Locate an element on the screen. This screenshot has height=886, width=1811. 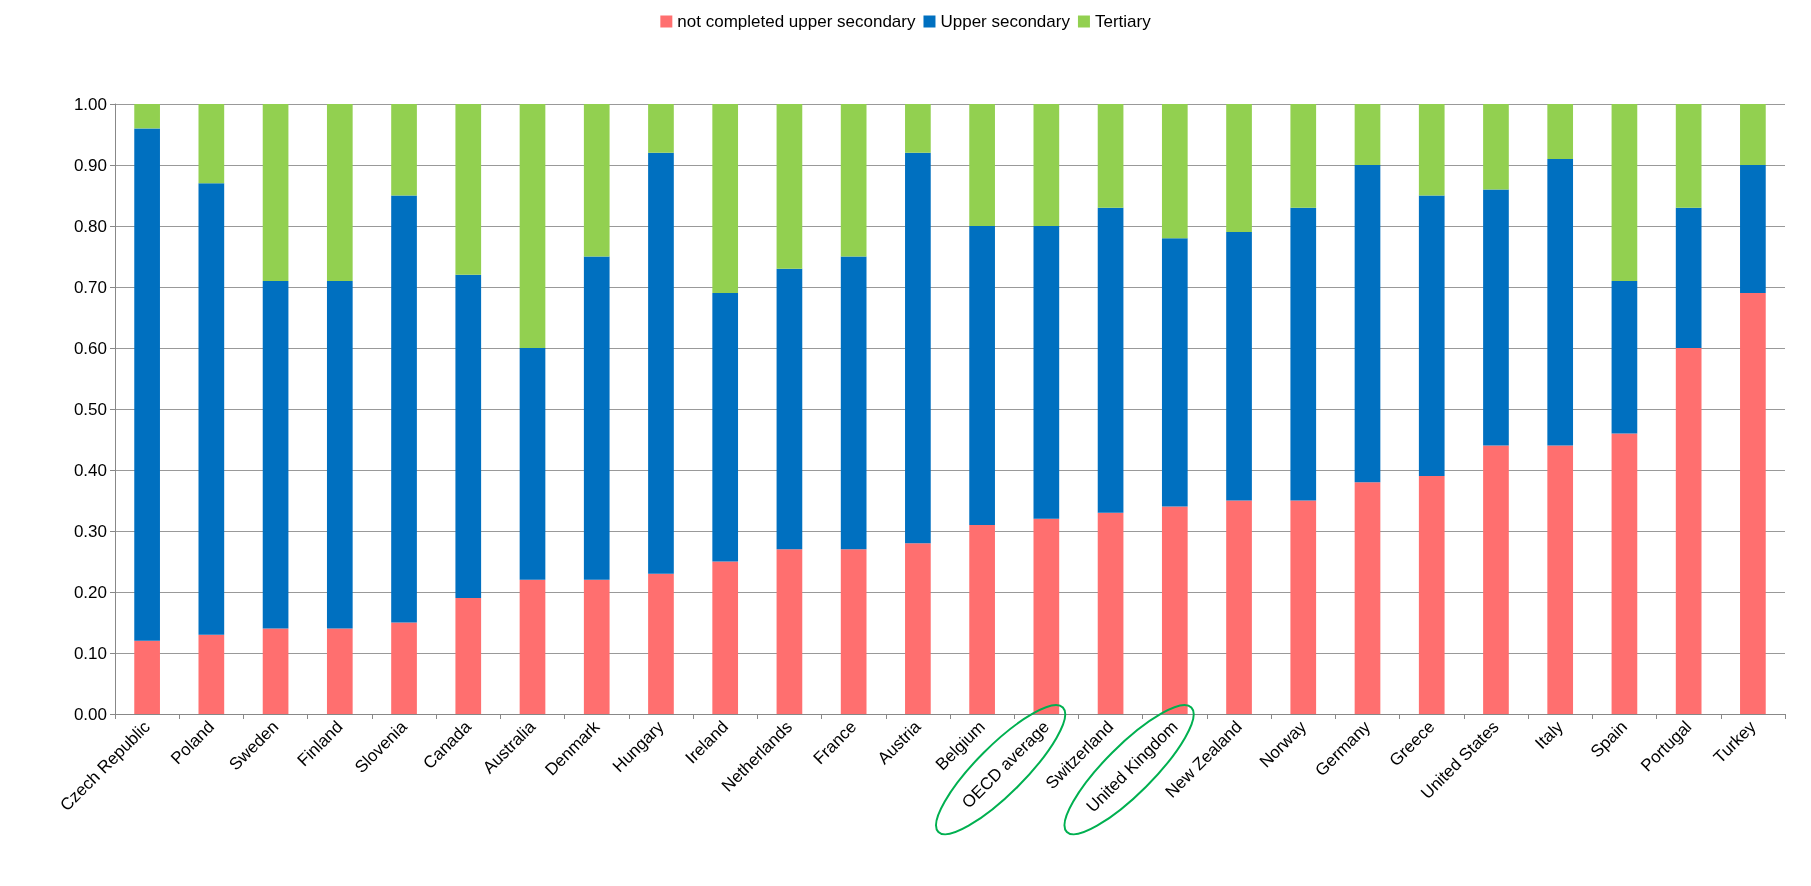
y-tick-label: 0.60 is located at coordinates (90, 348).